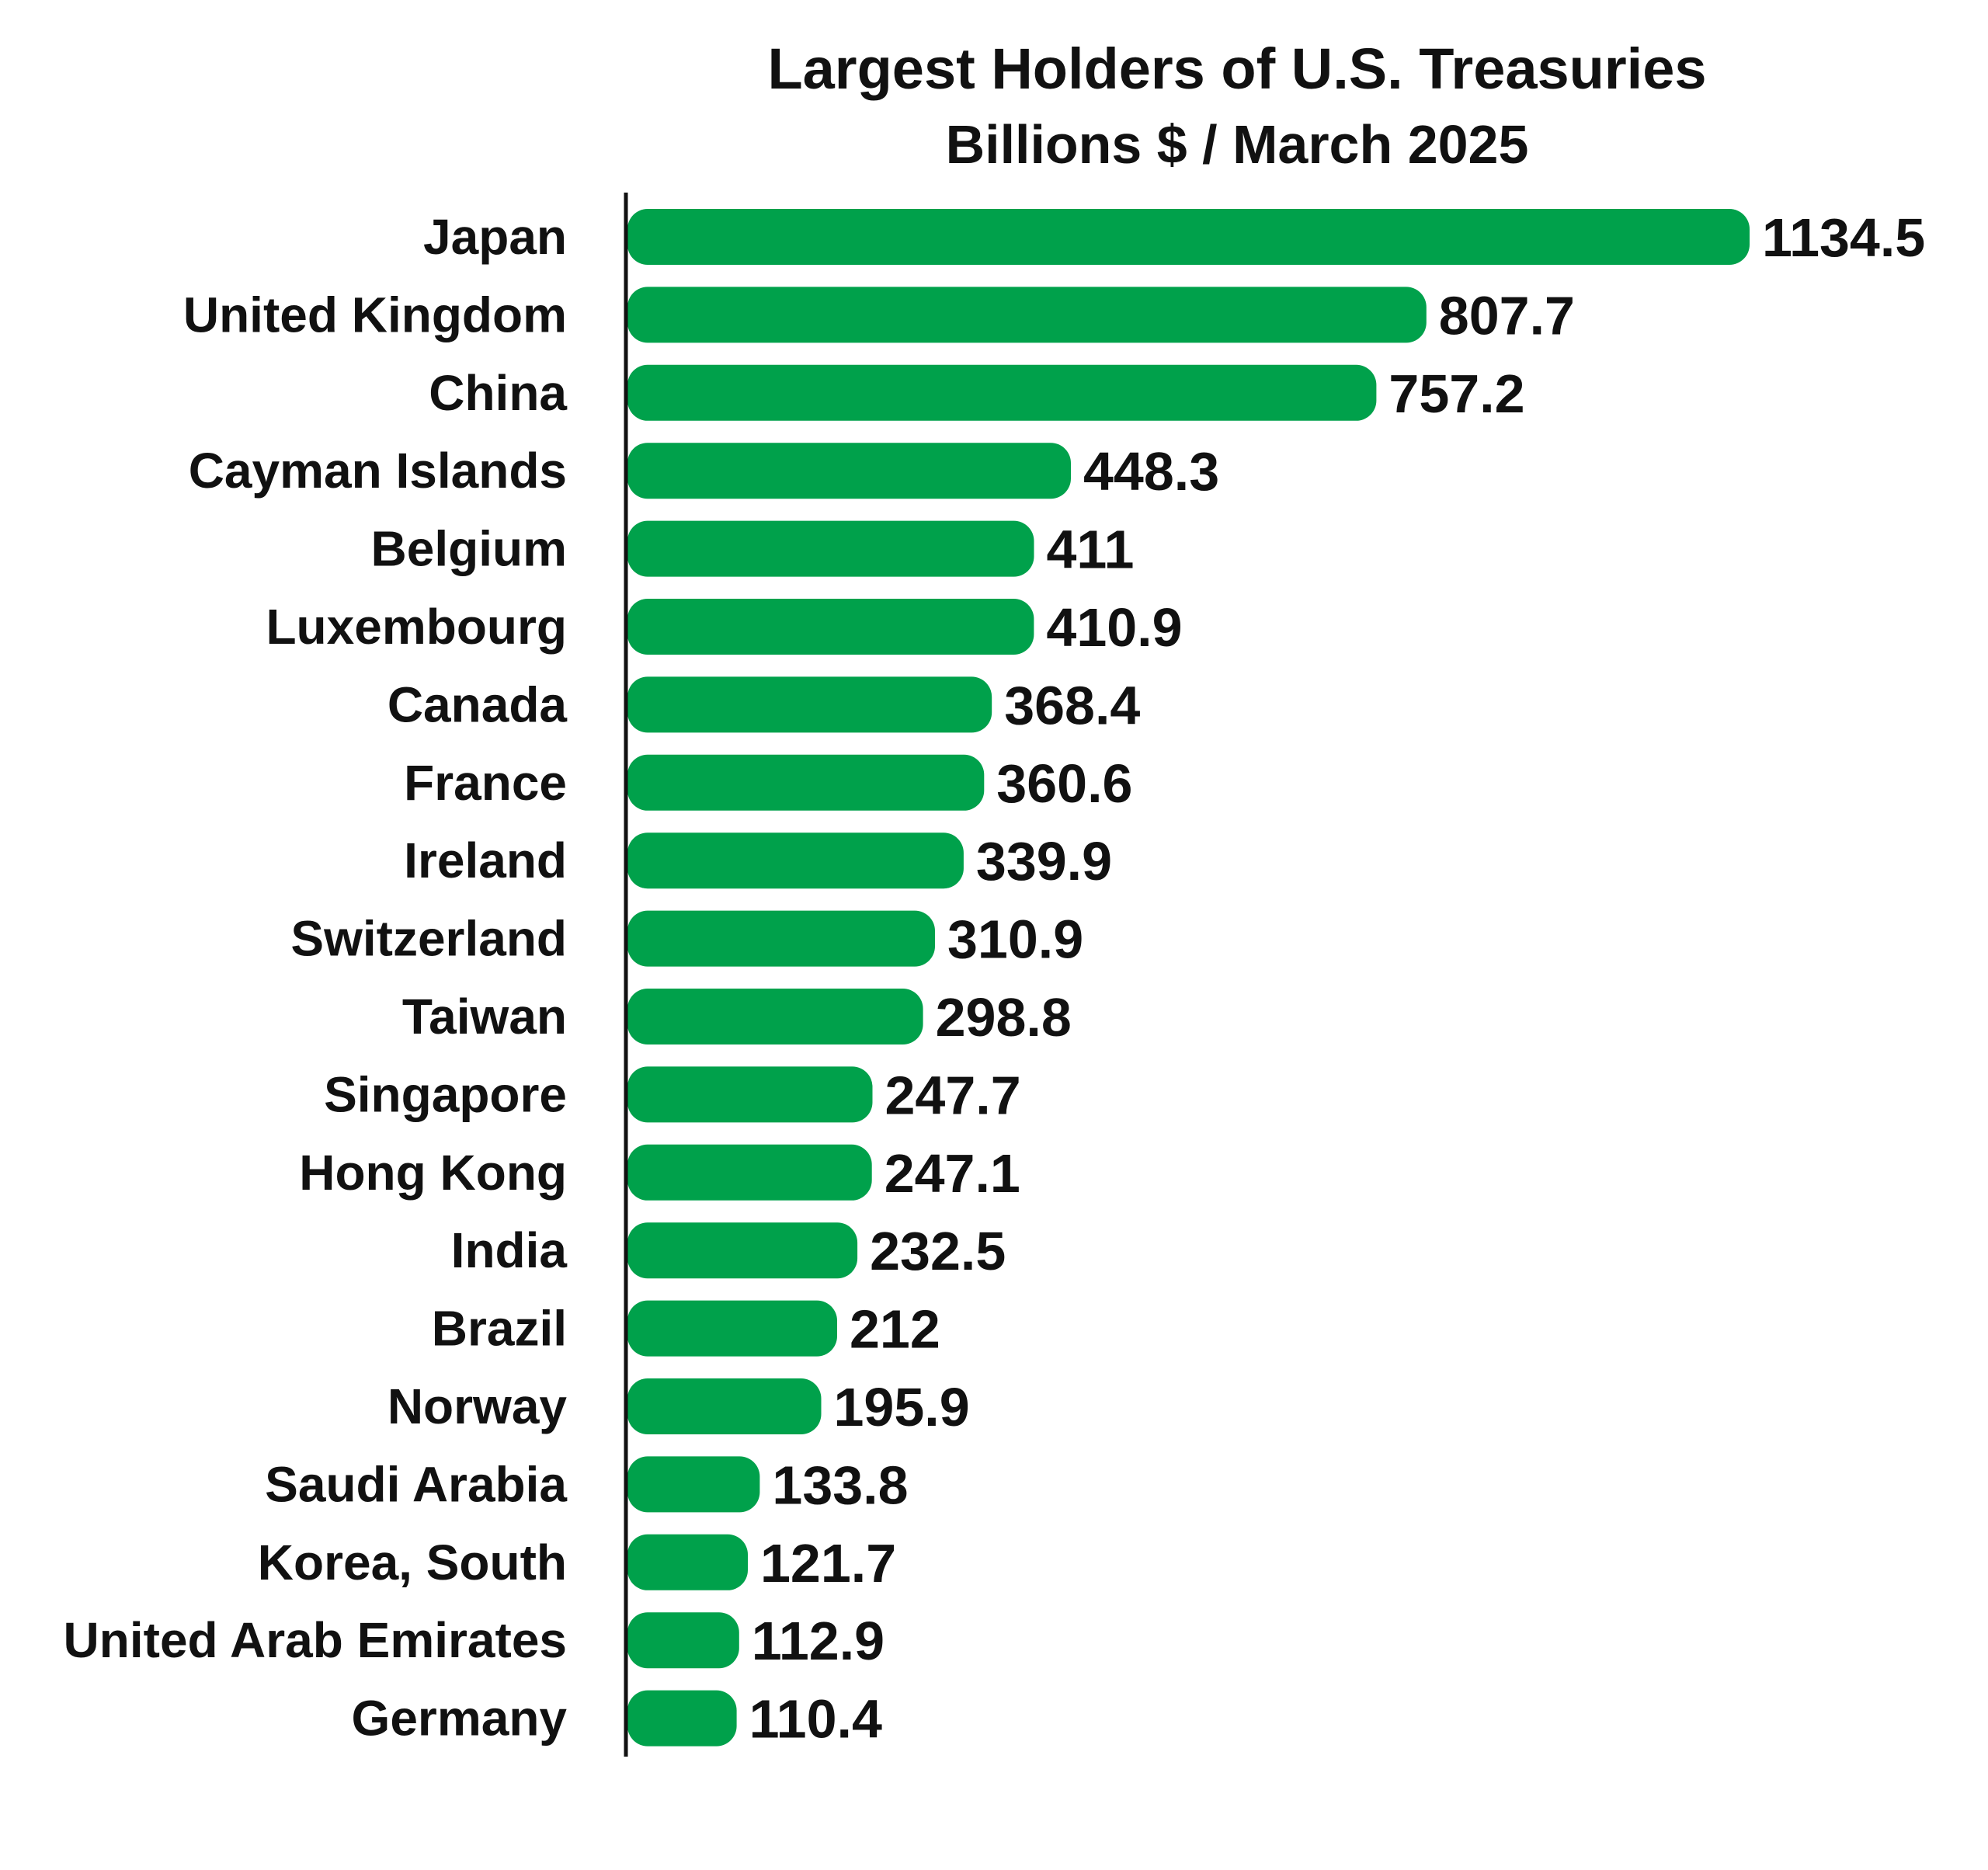 The height and width of the screenshot is (1870, 1988). What do you see at coordinates (416, 1484) in the screenshot?
I see `category-label: Saudi Arabia` at bounding box center [416, 1484].